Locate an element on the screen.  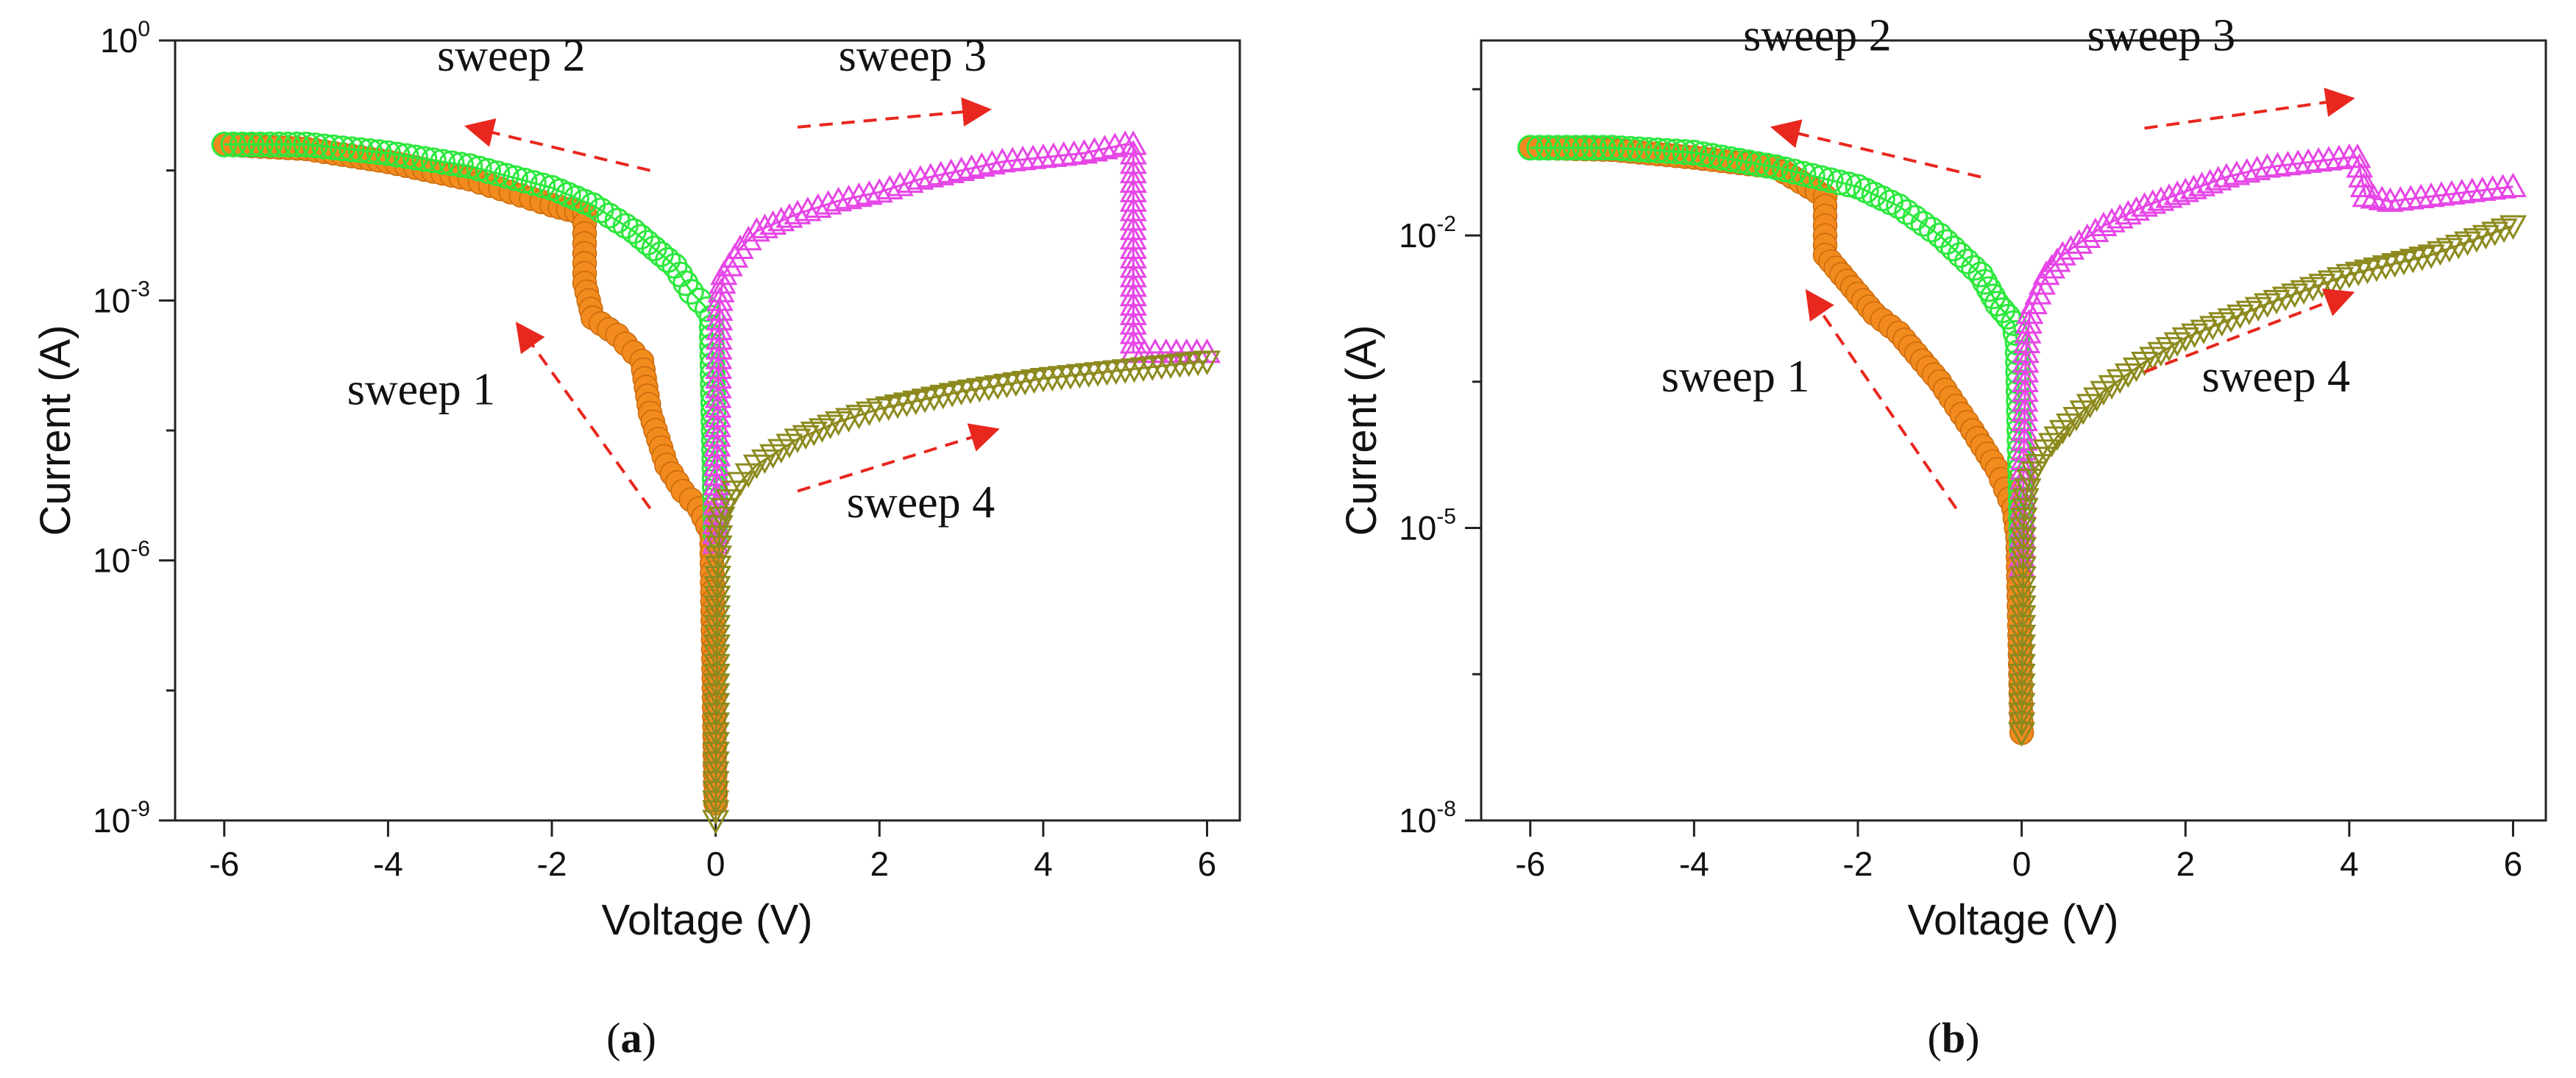
panel-b-y-tick-label-2: 10-8 is located at coordinates (1427, 818).